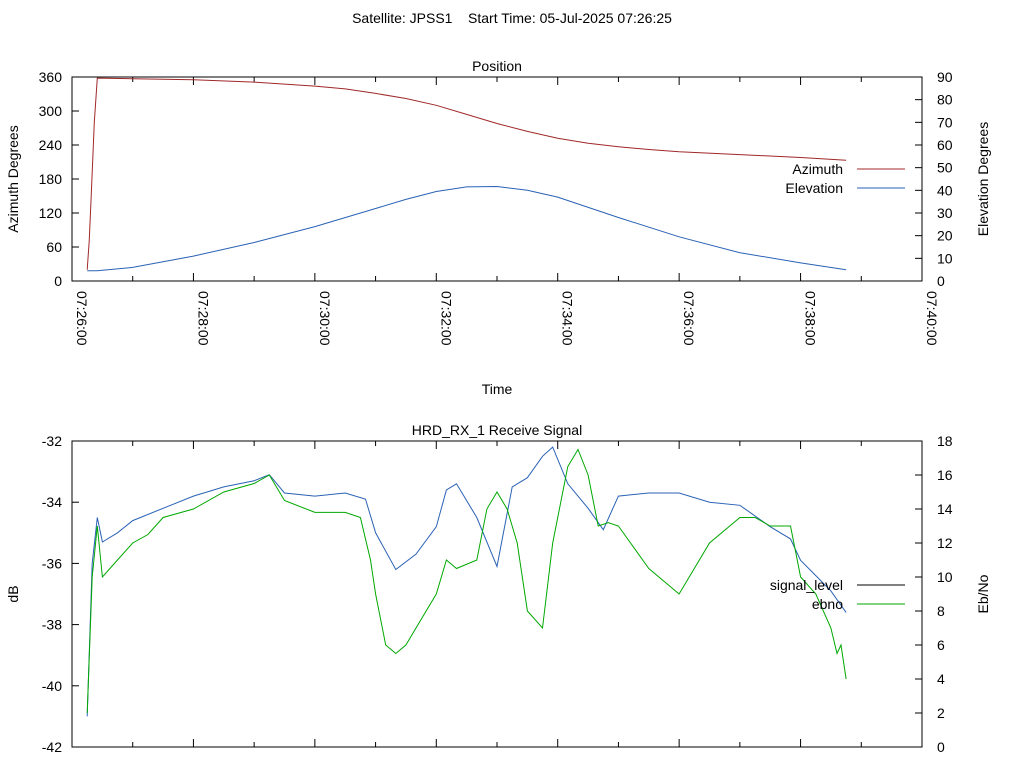  What do you see at coordinates (945, 213) in the screenshot?
I see `y2-tick-label: 30` at bounding box center [945, 213].